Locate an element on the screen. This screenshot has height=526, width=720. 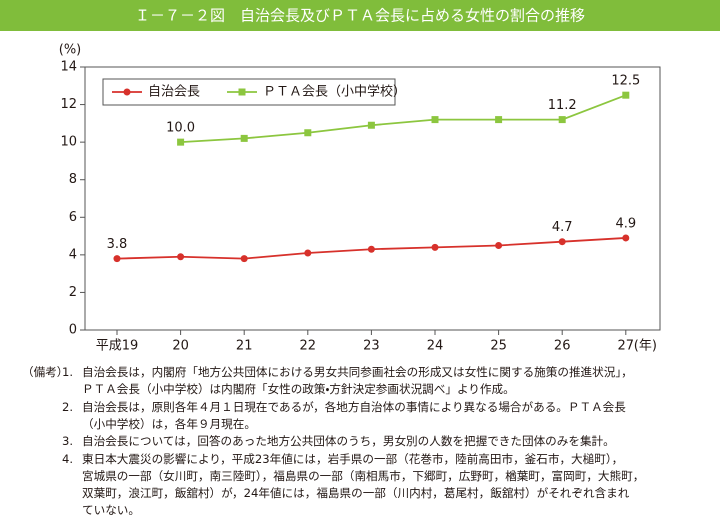
x-tick-label: 21 is located at coordinates (244, 346).